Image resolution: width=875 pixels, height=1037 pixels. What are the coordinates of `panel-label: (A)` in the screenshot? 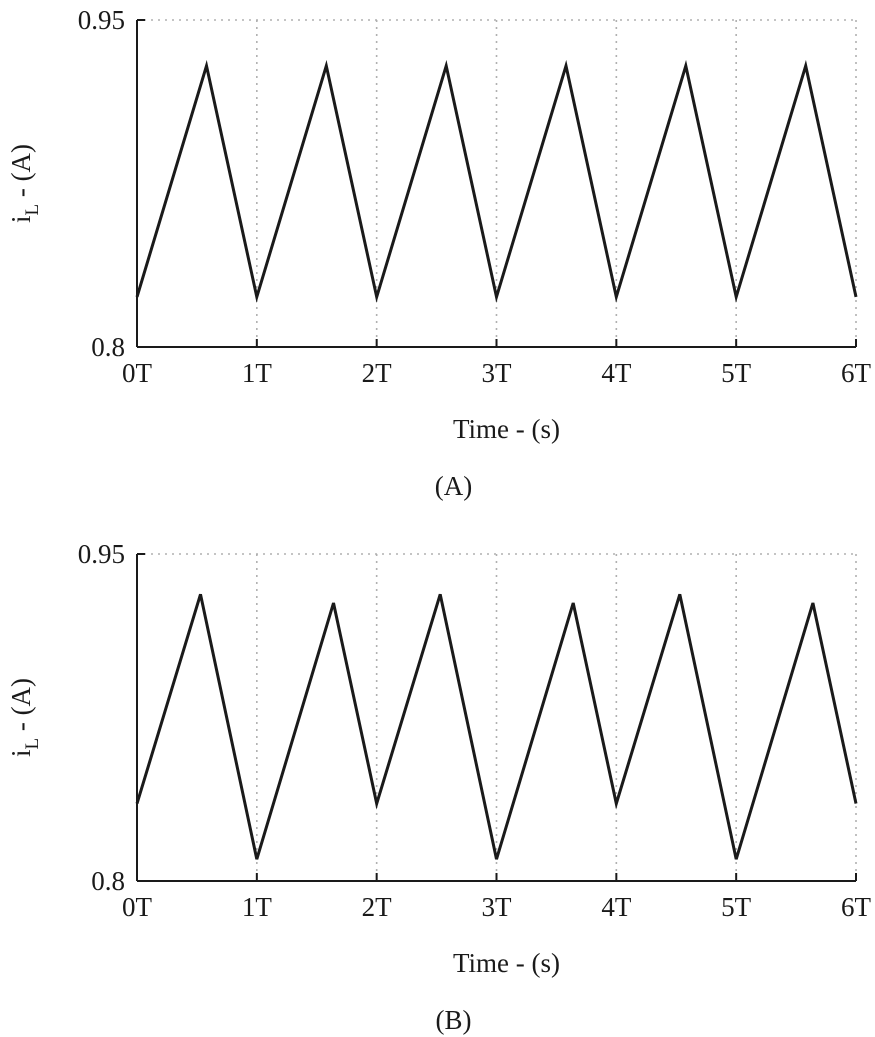 It's located at (453, 486).